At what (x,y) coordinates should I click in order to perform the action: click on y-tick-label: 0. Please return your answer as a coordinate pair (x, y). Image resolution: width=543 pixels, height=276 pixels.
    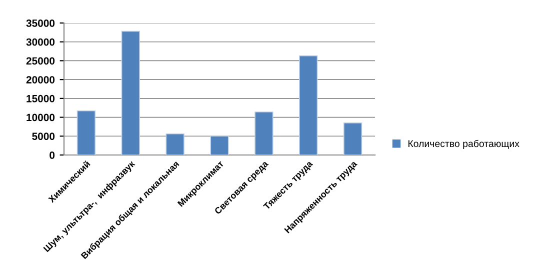
    Looking at the image, I should click on (52, 155).